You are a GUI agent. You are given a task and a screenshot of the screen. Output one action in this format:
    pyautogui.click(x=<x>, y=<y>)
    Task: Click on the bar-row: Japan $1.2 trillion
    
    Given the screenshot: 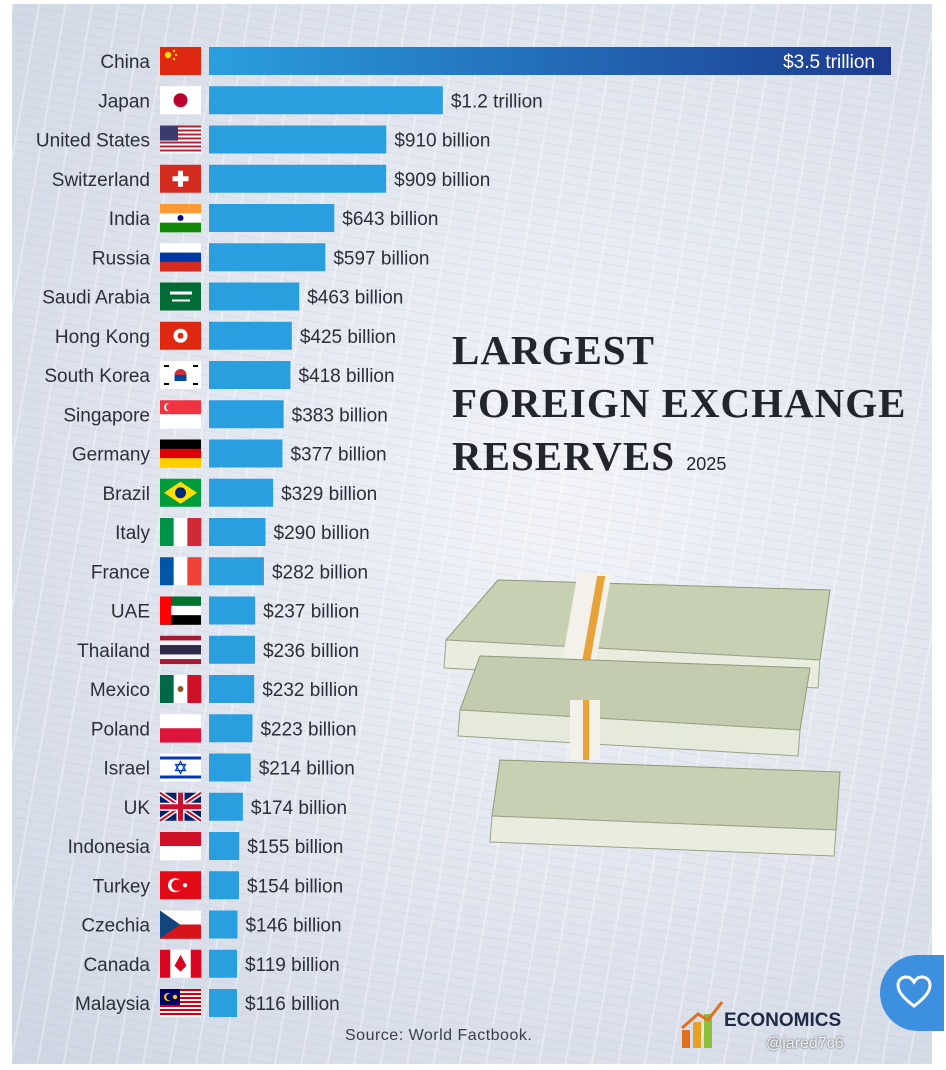 What is the action you would take?
    pyautogui.click(x=320, y=100)
    